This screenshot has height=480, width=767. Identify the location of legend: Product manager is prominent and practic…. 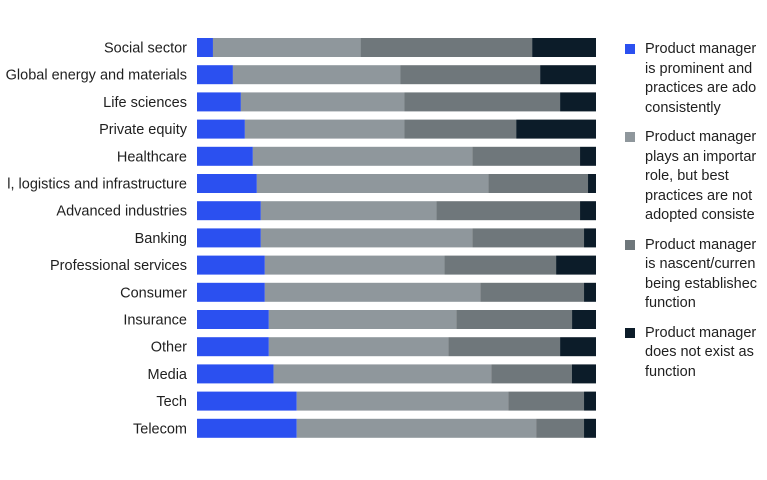
(696, 216).